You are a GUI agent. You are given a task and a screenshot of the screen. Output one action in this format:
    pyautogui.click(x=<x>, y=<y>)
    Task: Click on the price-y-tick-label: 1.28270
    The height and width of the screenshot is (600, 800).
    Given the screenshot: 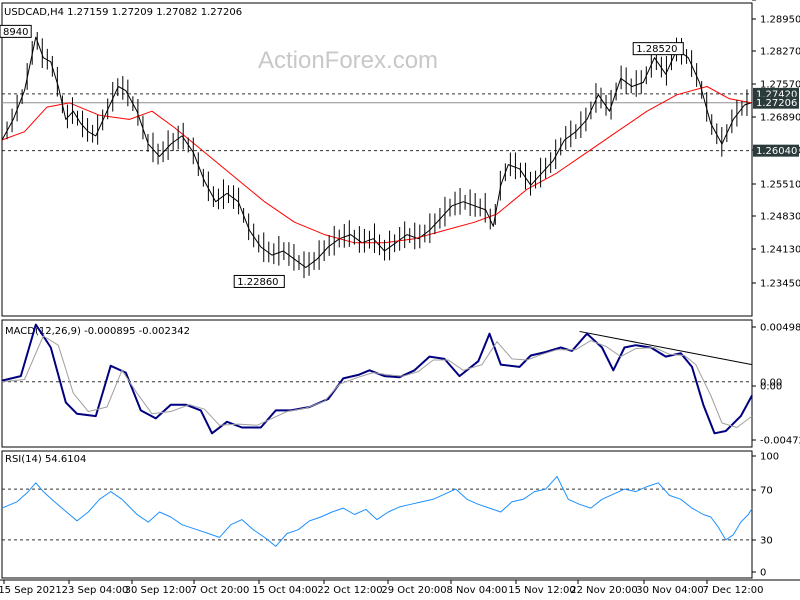 What is the action you would take?
    pyautogui.click(x=780, y=52)
    